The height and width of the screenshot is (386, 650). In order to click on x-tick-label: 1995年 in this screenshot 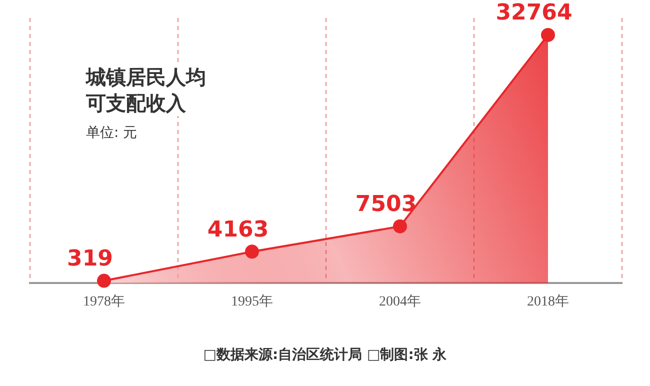, I will do `click(252, 301)`.